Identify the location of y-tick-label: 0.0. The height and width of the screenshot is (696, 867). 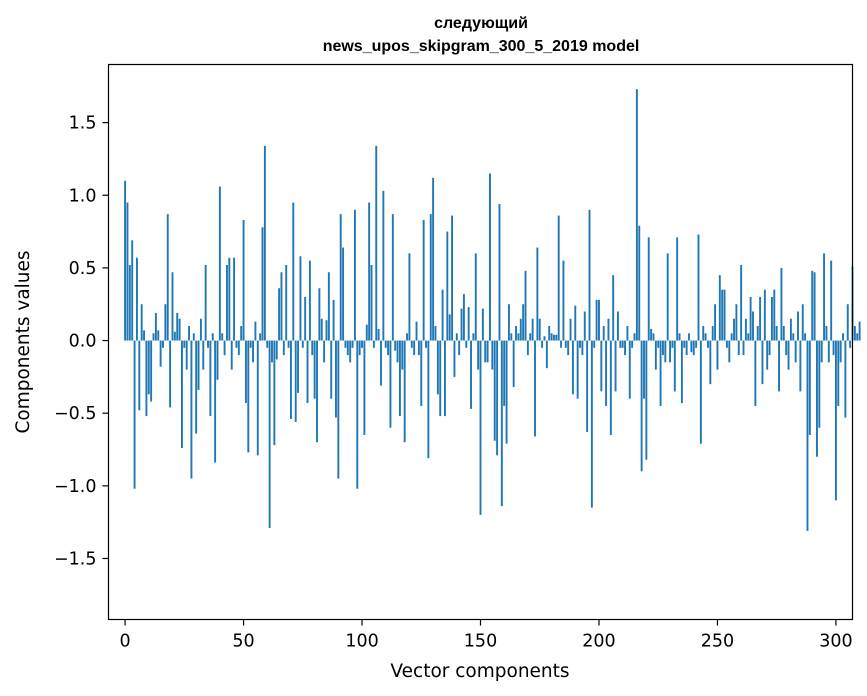
(83, 342).